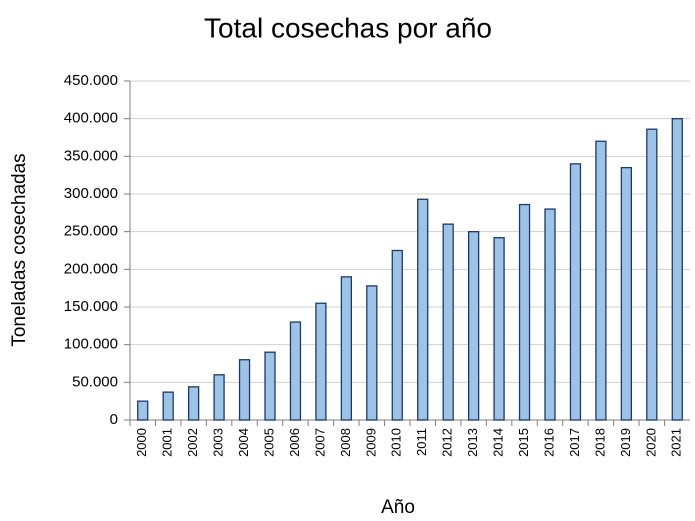  What do you see at coordinates (574, 442) in the screenshot?
I see `x-tick-label: 2017` at bounding box center [574, 442].